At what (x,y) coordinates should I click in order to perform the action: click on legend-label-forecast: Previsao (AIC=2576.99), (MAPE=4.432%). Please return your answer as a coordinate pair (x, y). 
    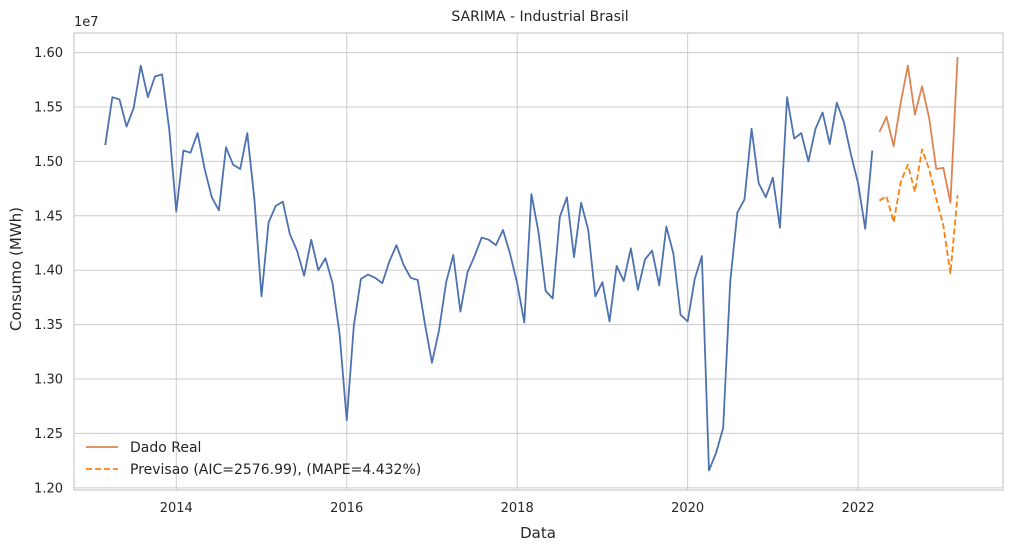
    Looking at the image, I should click on (275, 470).